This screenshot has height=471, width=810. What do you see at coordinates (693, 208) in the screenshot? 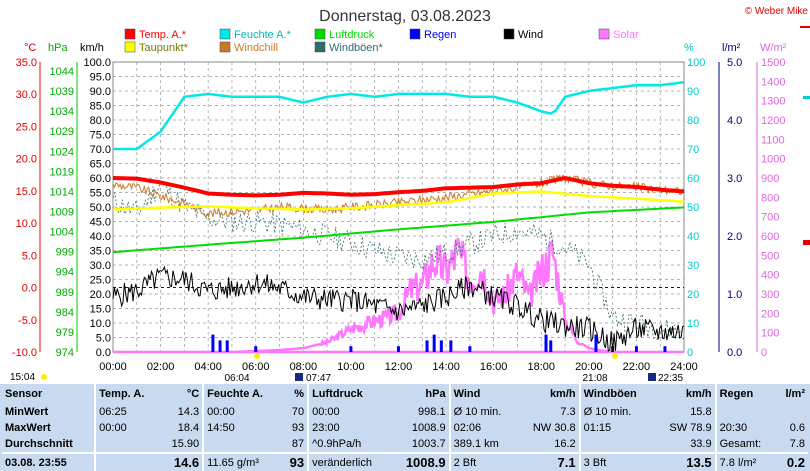
I see `humidity-tick-label: 50` at bounding box center [693, 208].